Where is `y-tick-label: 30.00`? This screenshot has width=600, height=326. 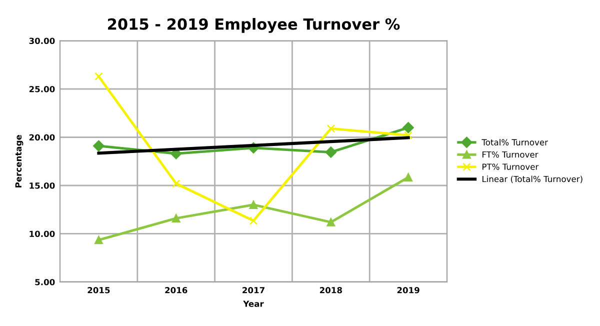
y-tick-label: 30.00 is located at coordinates (42, 41).